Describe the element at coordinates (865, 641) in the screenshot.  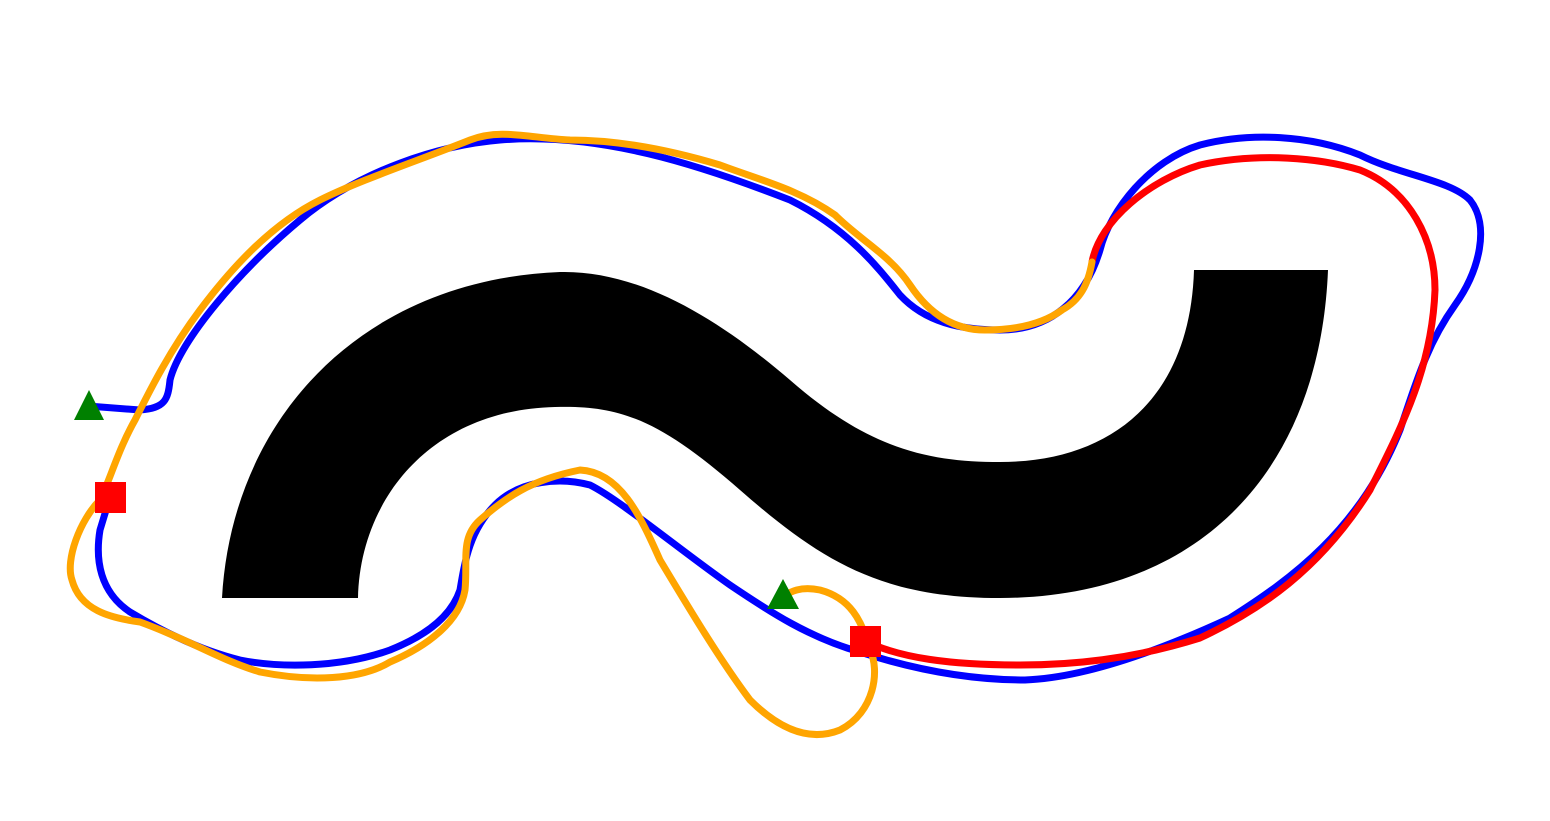
I see `goal-marker-center` at that location.